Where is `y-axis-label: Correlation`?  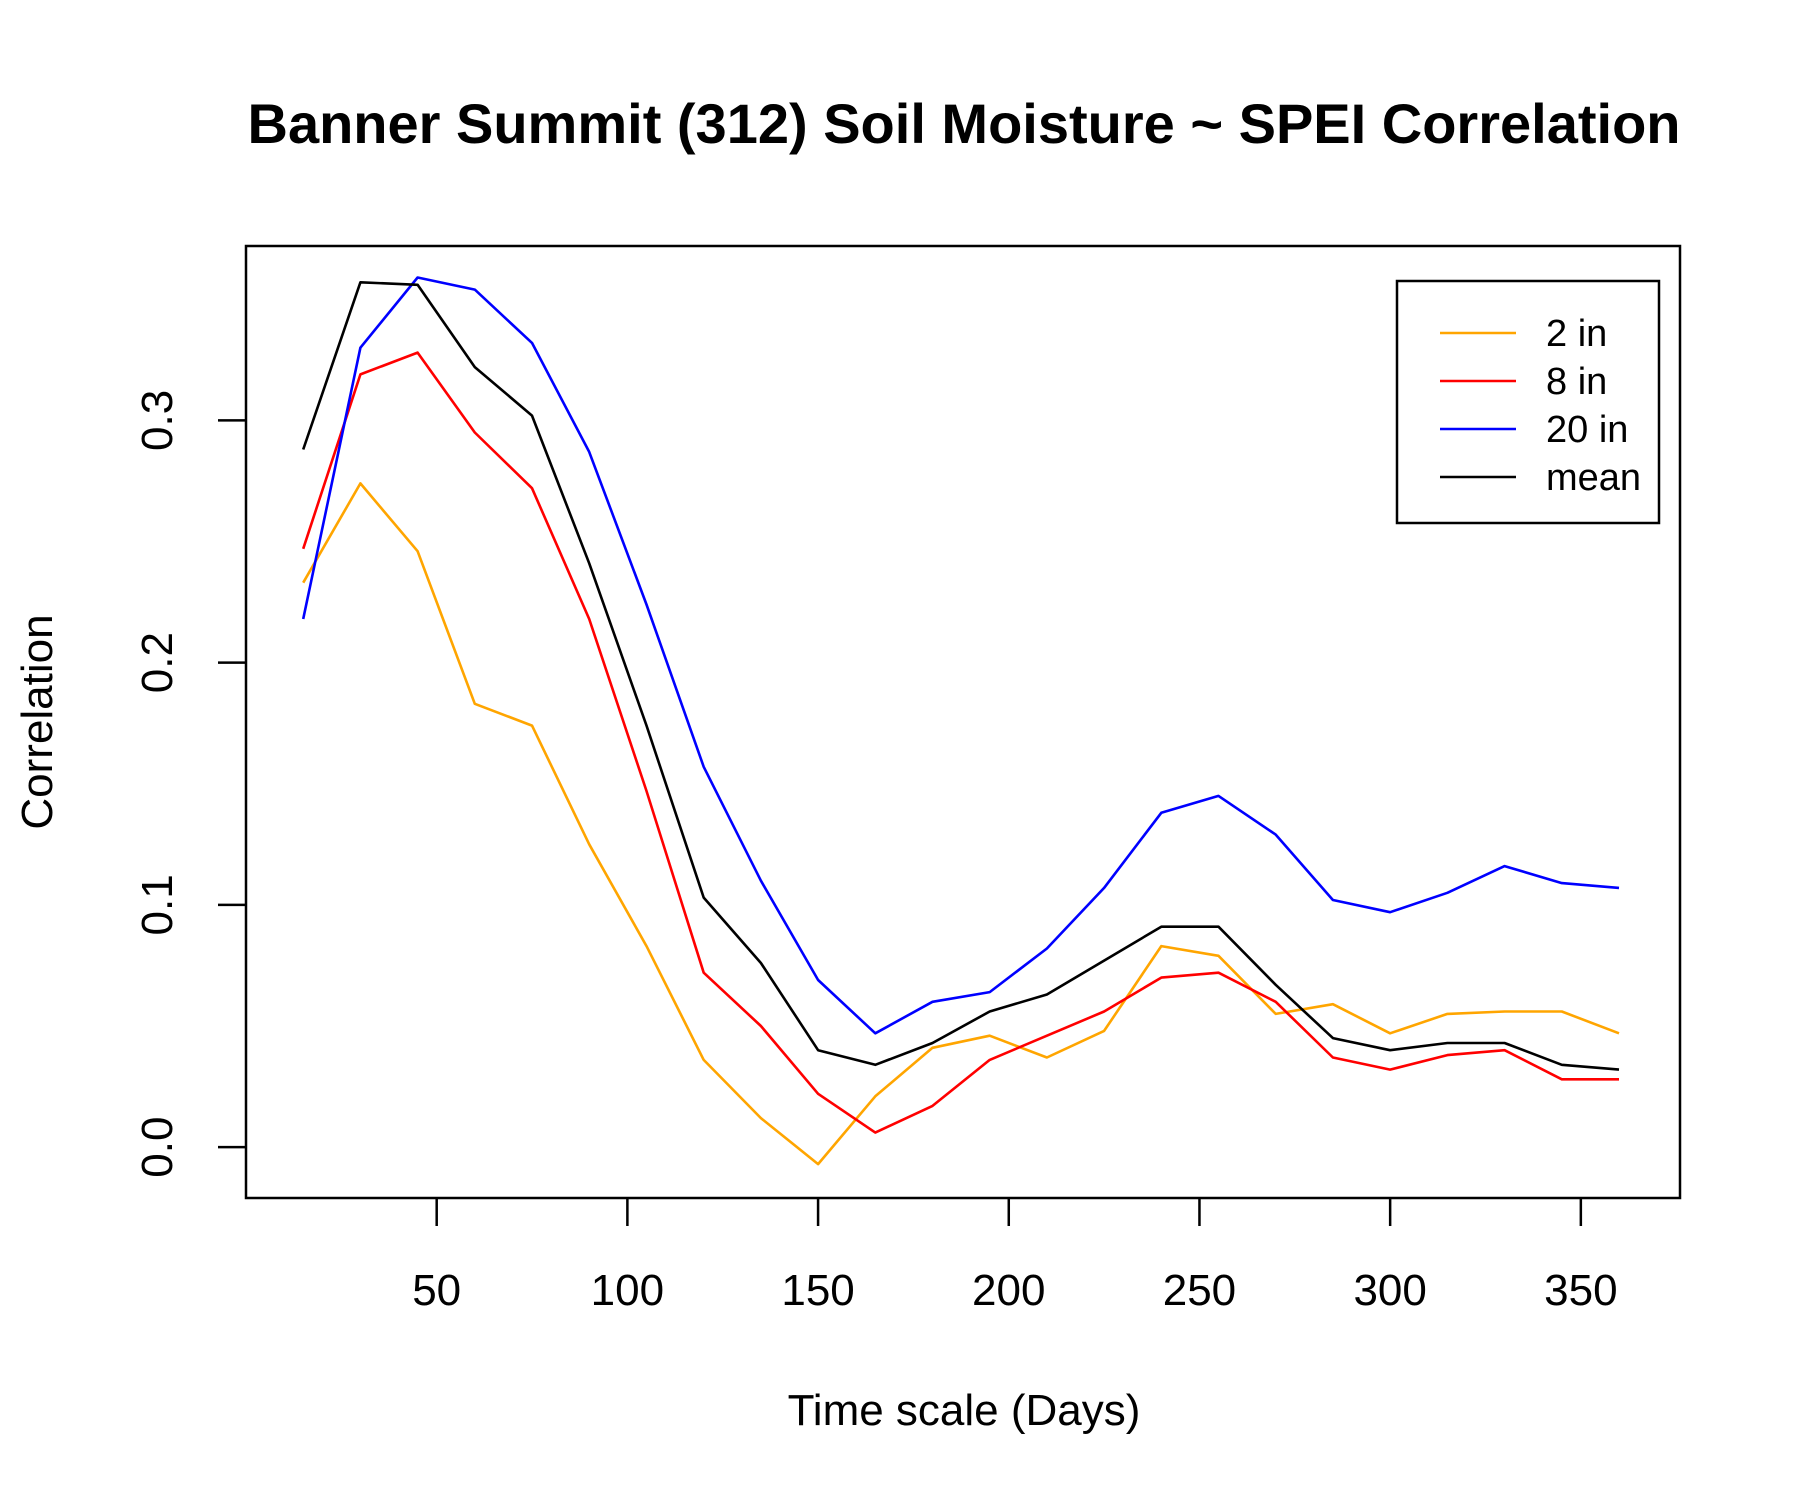
y-axis-label: Correlation is located at coordinates (37, 721).